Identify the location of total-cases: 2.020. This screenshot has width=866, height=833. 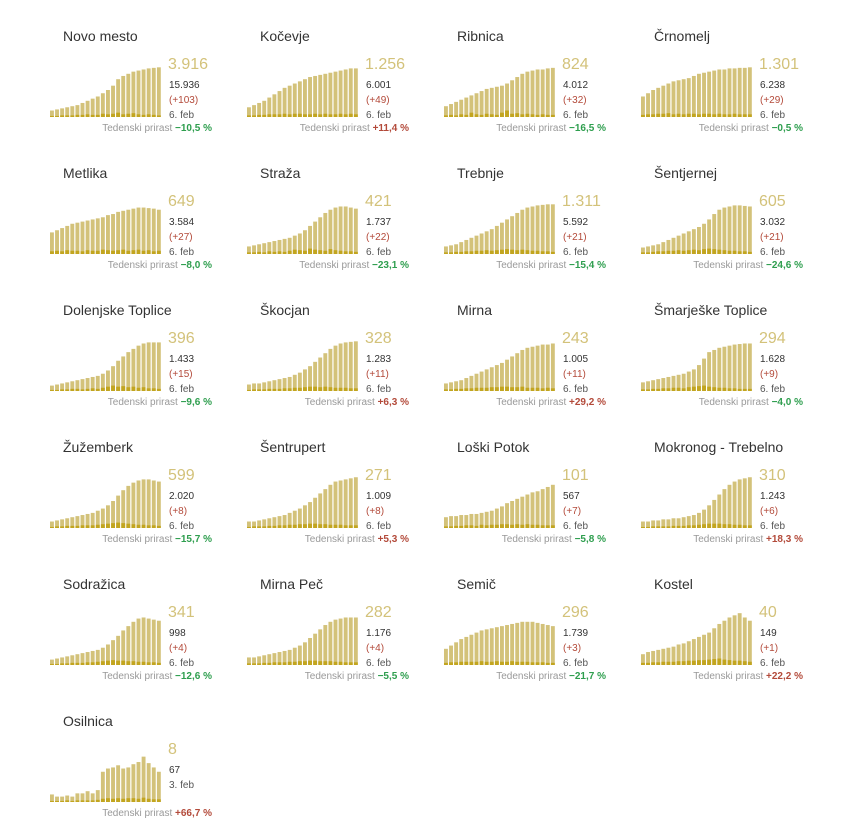
(182, 496).